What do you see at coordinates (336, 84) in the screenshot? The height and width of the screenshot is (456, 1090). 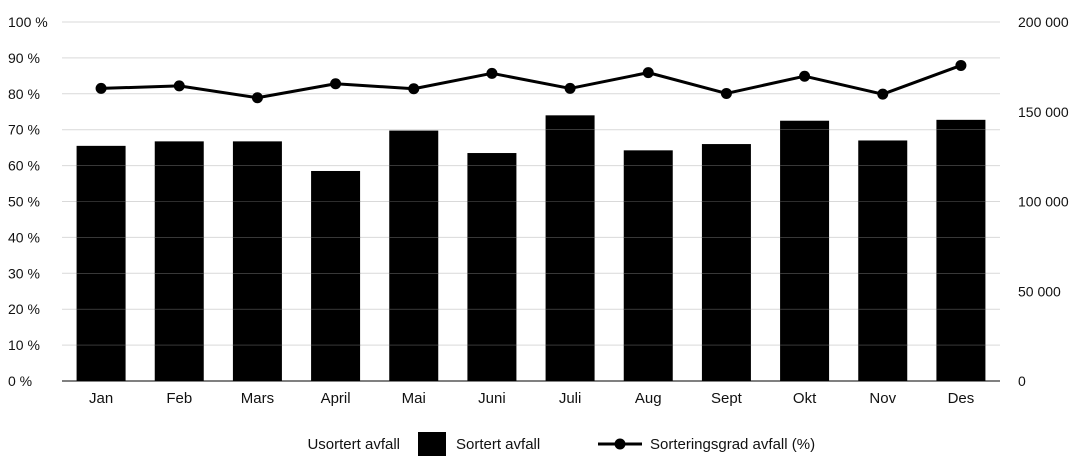 I see `rate-point-april` at bounding box center [336, 84].